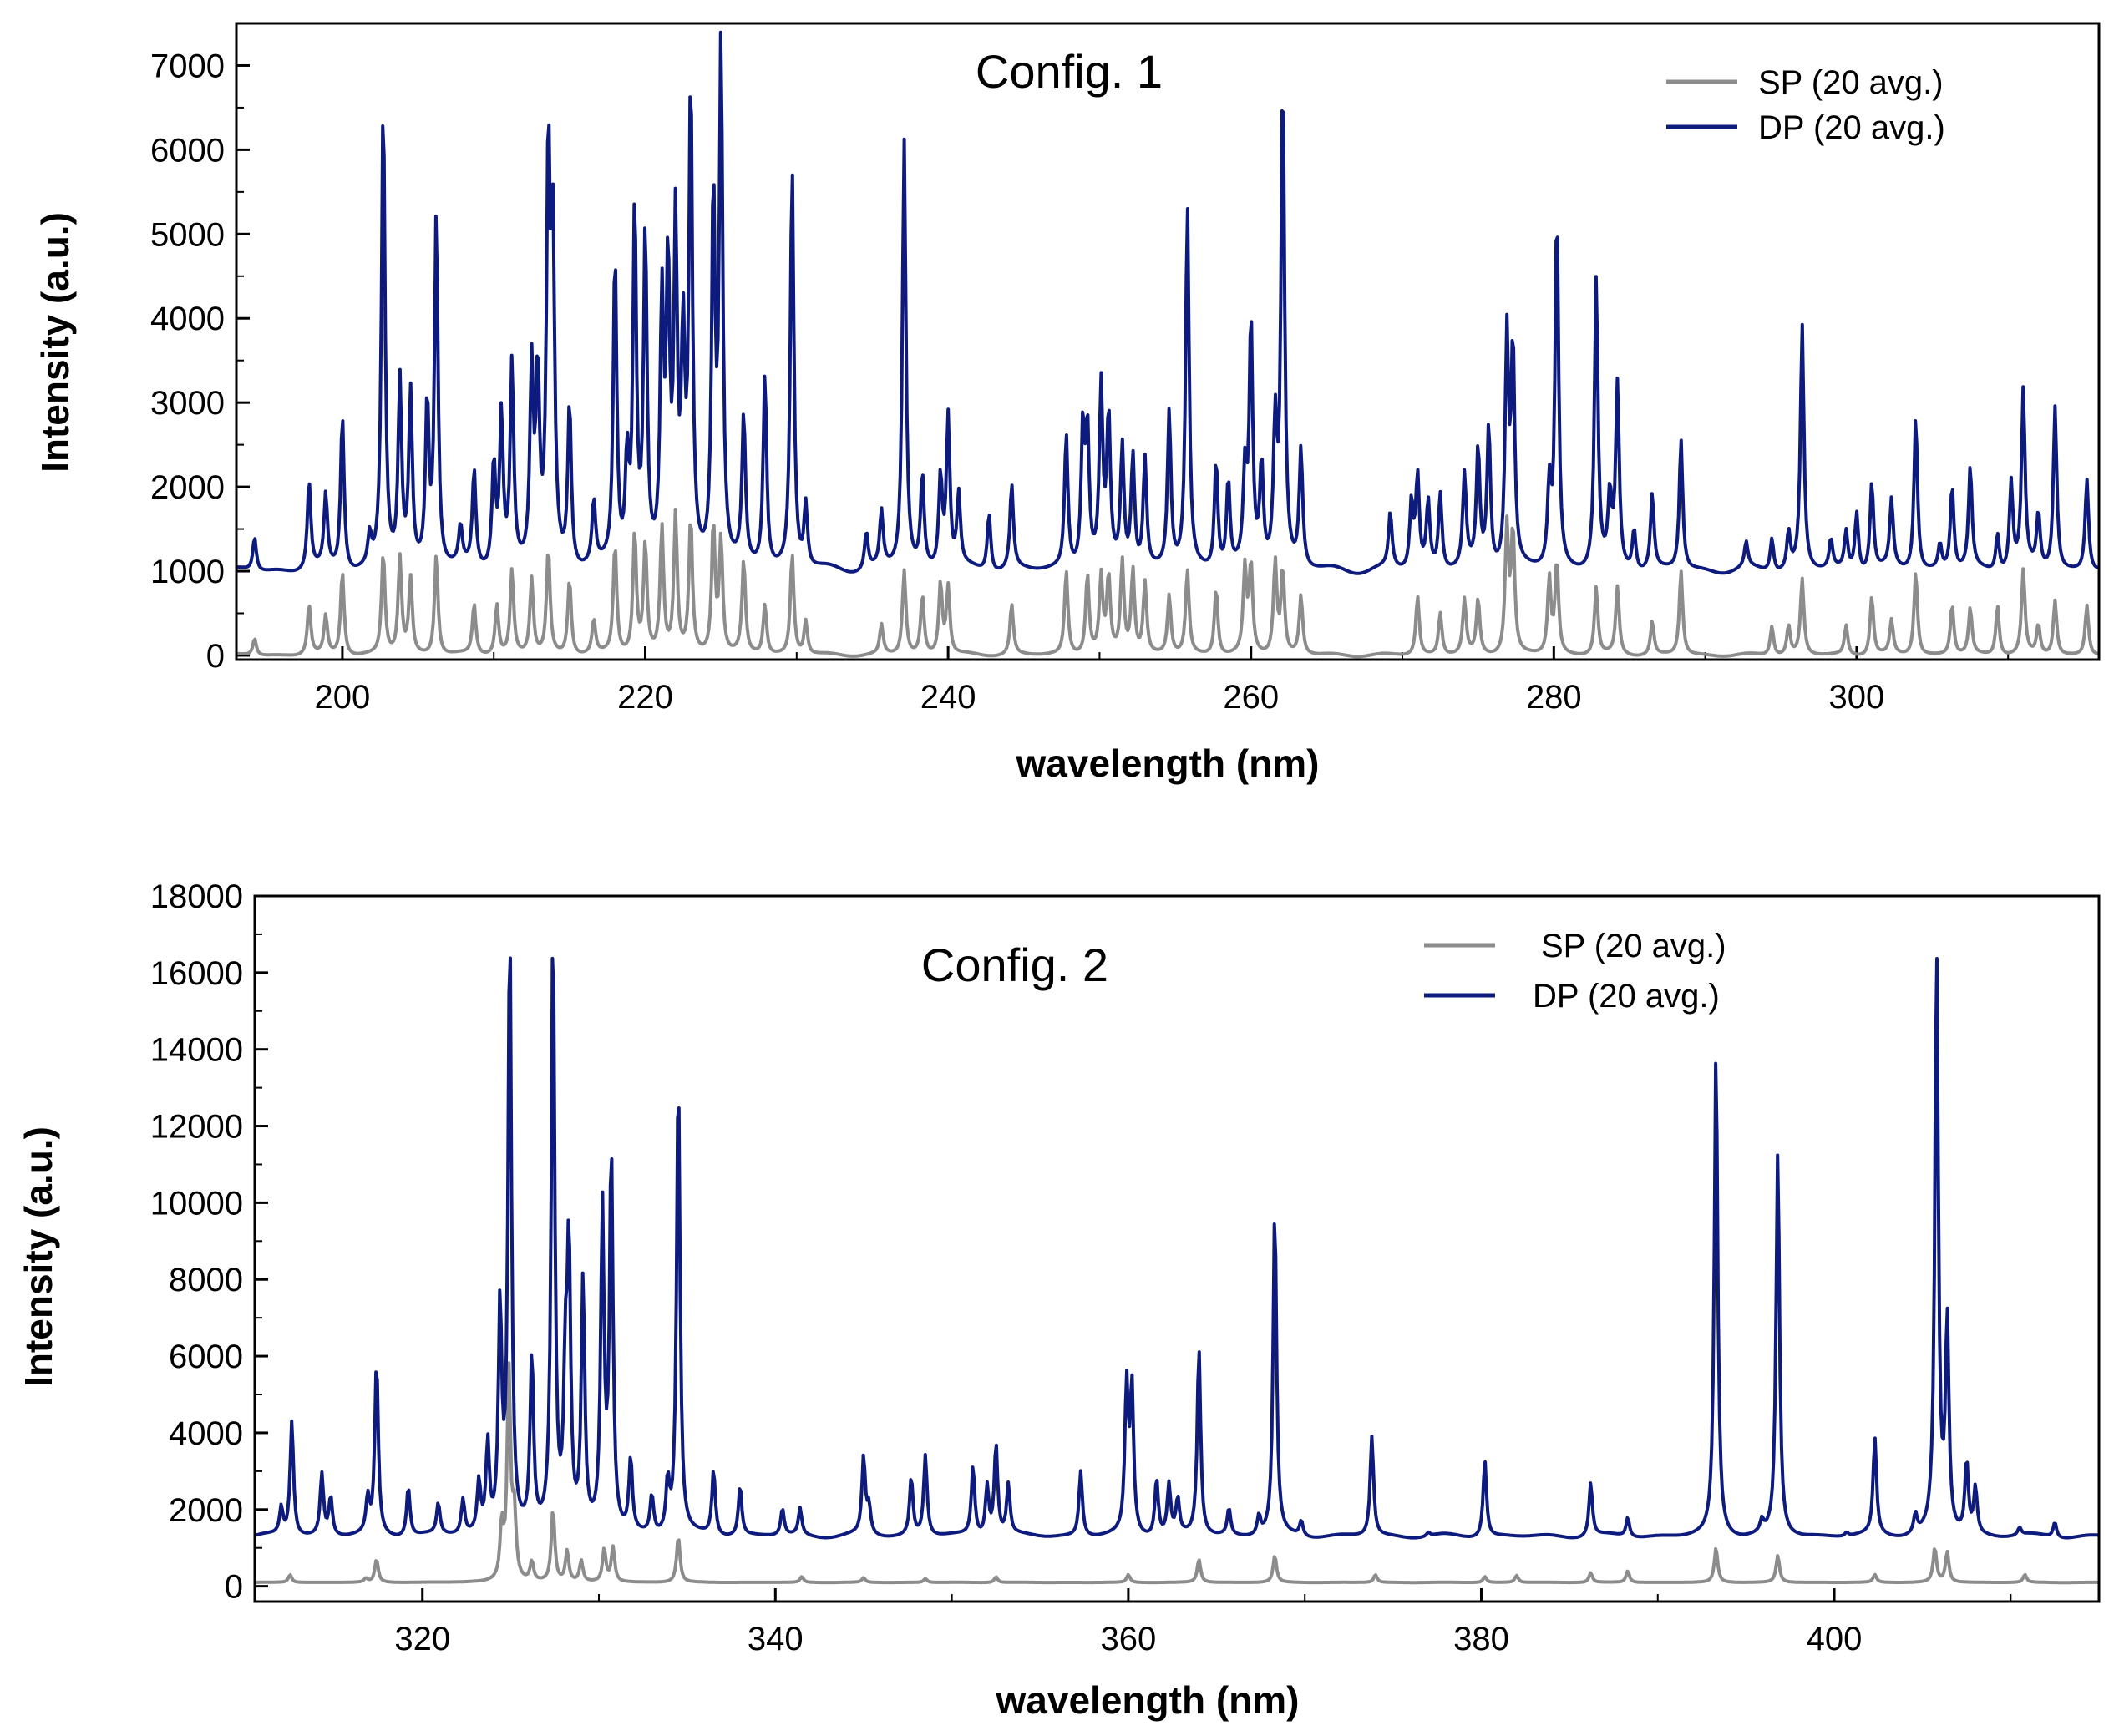 Image resolution: width=2114 pixels, height=1736 pixels. Describe the element at coordinates (206, 1280) in the screenshot. I see `y-tick-label: 8000` at that location.